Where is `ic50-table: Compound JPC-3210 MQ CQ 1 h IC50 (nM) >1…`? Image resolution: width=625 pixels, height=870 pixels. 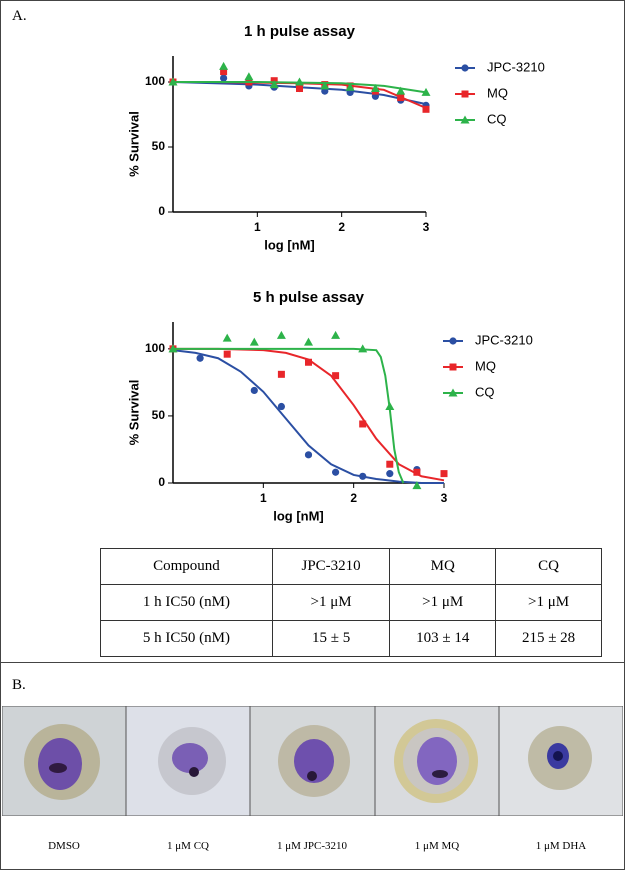
ic50-table: Compound JPC-3210 MQ CQ 1 h IC50 (nM) >1… is located at coordinates (351, 602).